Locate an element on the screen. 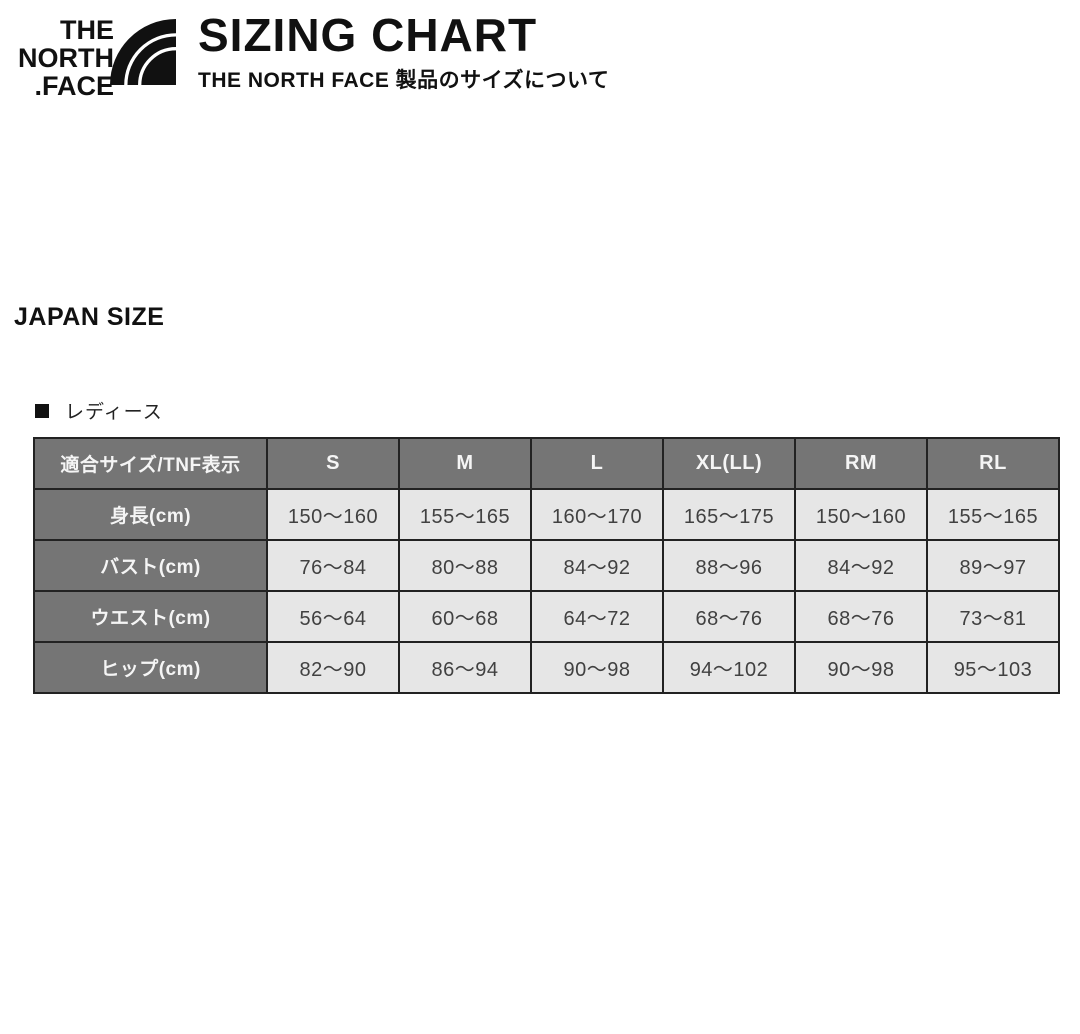 The height and width of the screenshot is (1034, 1080). logo-line-the: THE is located at coordinates (87, 30).